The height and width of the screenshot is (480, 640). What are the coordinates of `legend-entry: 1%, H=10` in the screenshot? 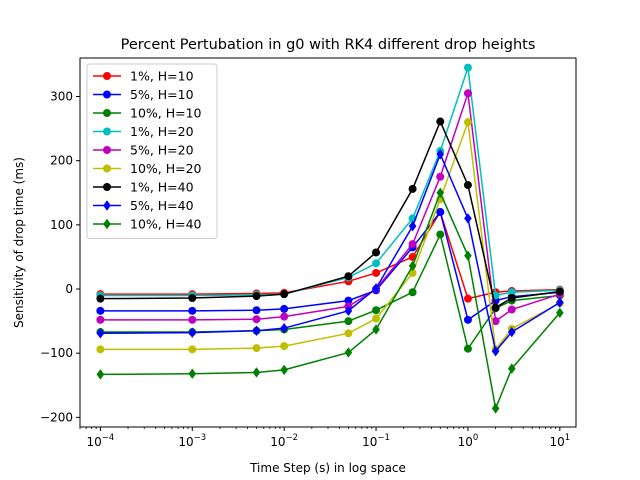 It's located at (143, 76).